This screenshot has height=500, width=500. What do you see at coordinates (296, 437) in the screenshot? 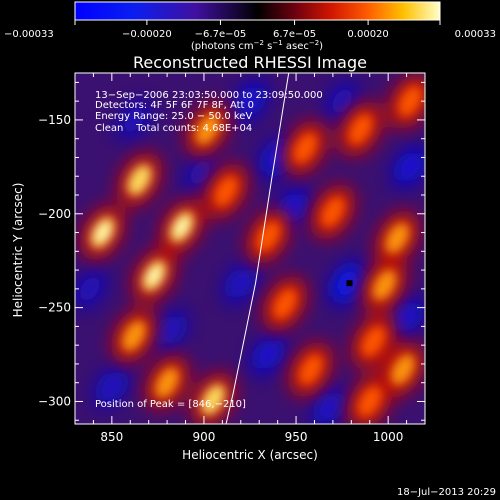
I see `x-tick-label: 950` at bounding box center [296, 437].